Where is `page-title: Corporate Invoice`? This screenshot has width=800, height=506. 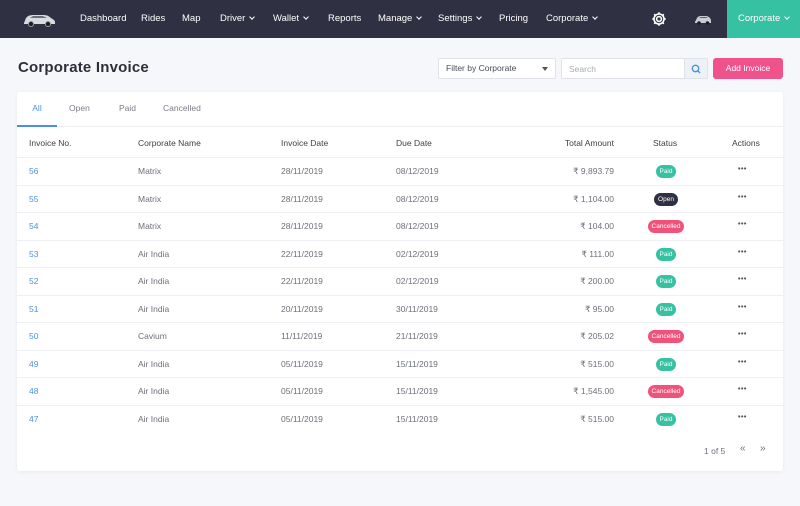
page-title: Corporate Invoice is located at coordinates (83, 67).